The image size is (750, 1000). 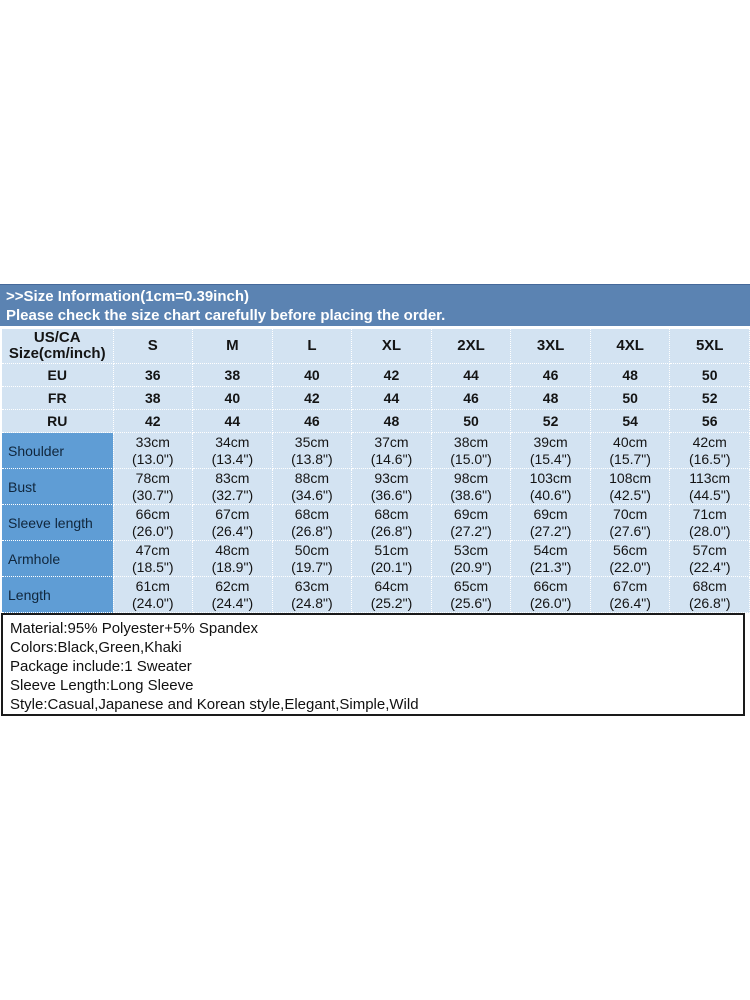 I want to click on measure-cm-value: 33cm, so click(x=152, y=441).